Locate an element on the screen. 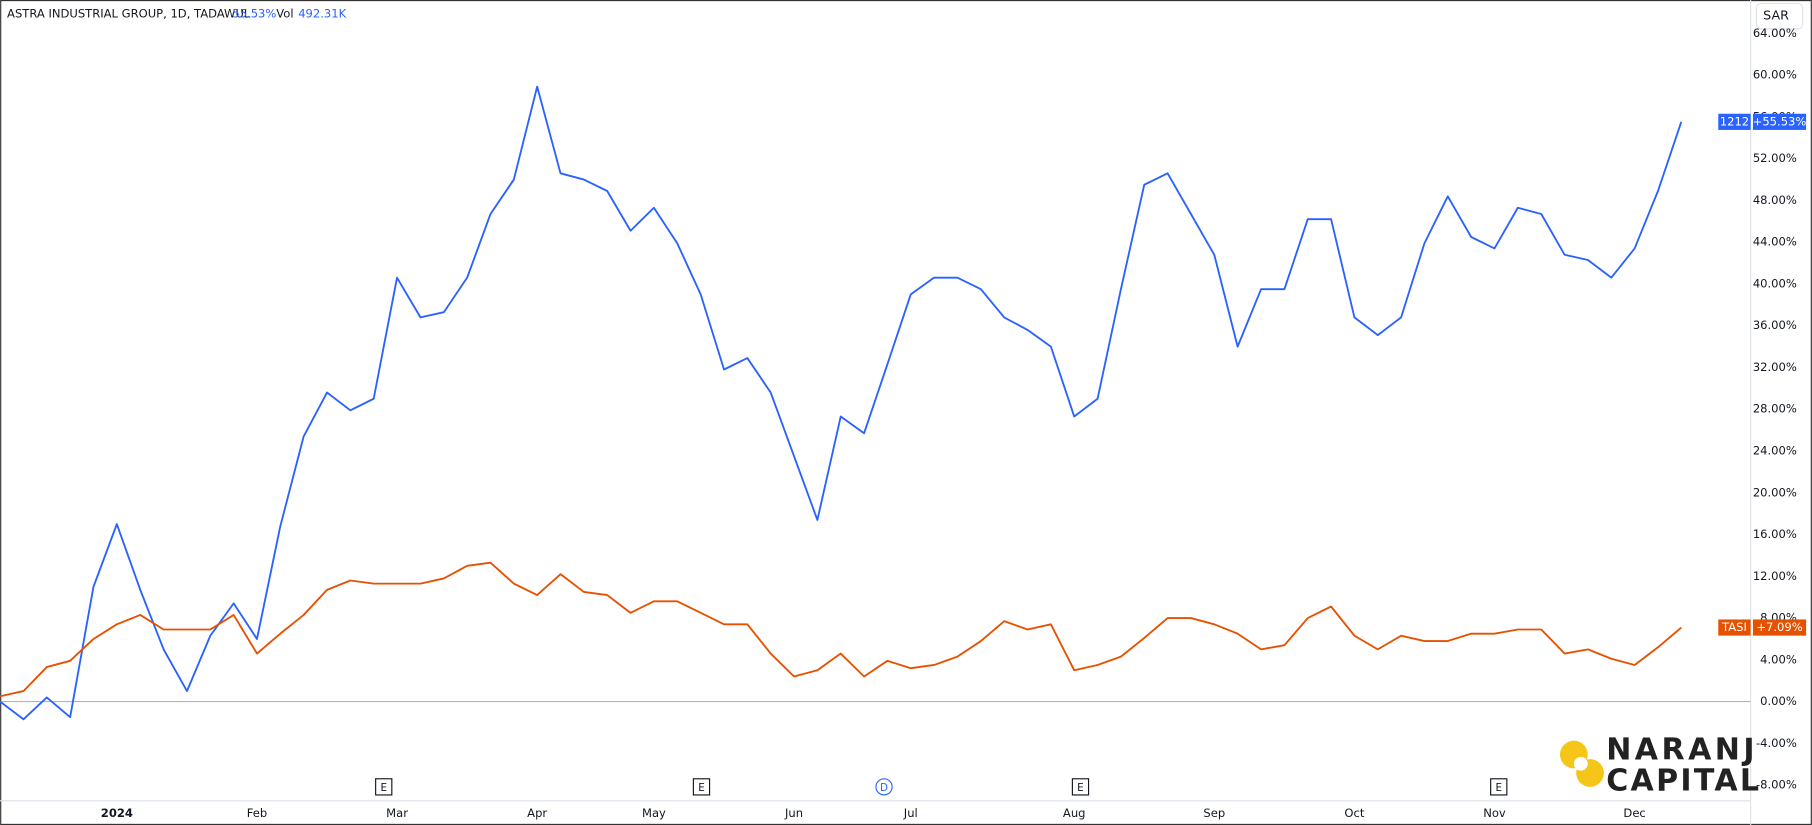  x-tick-label: Dec is located at coordinates (1634, 813).